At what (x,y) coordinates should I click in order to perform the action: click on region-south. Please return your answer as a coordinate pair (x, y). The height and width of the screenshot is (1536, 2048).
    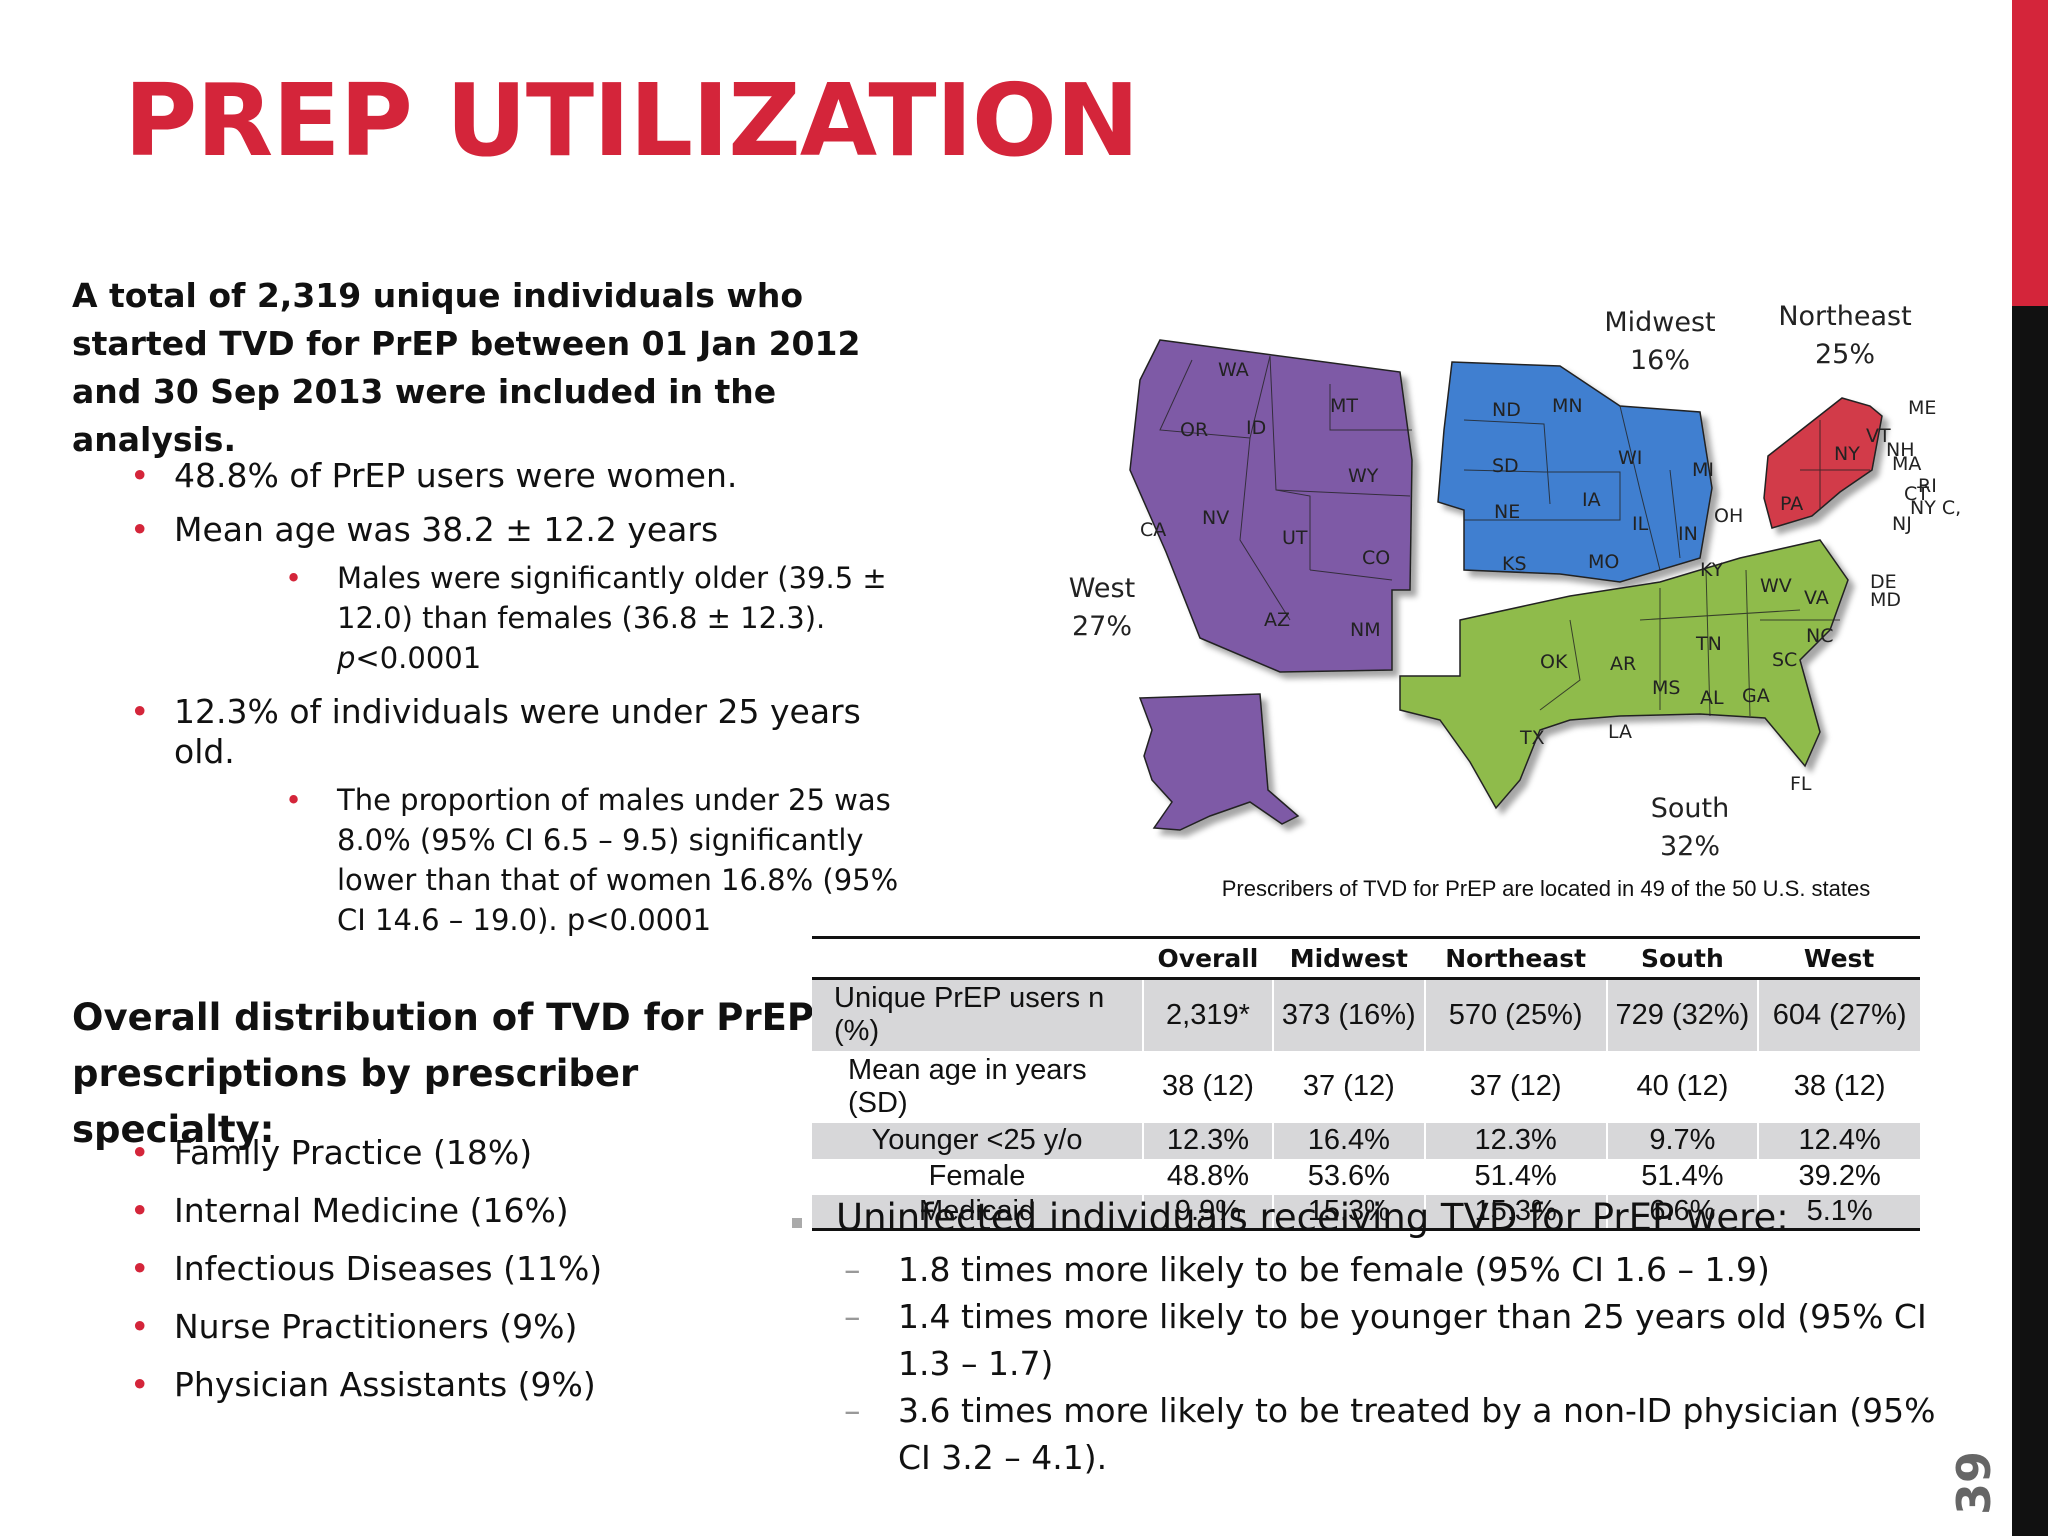
    Looking at the image, I should click on (1624, 674).